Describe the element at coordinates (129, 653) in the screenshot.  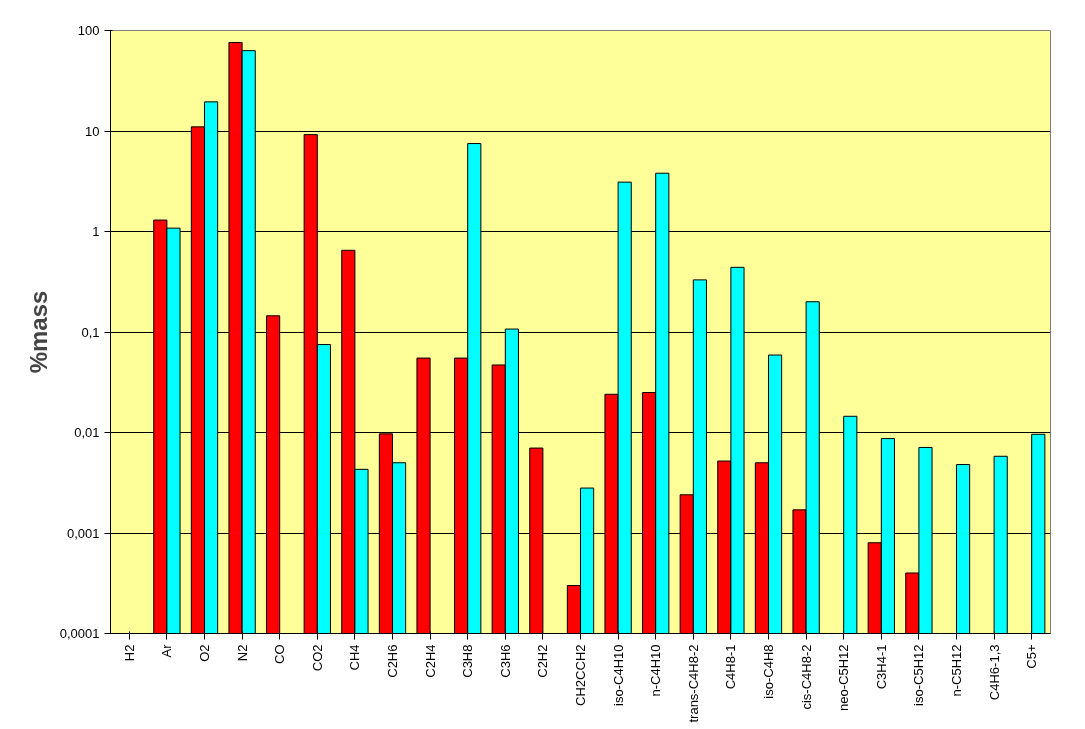
I see `x-tick-label: H2` at that location.